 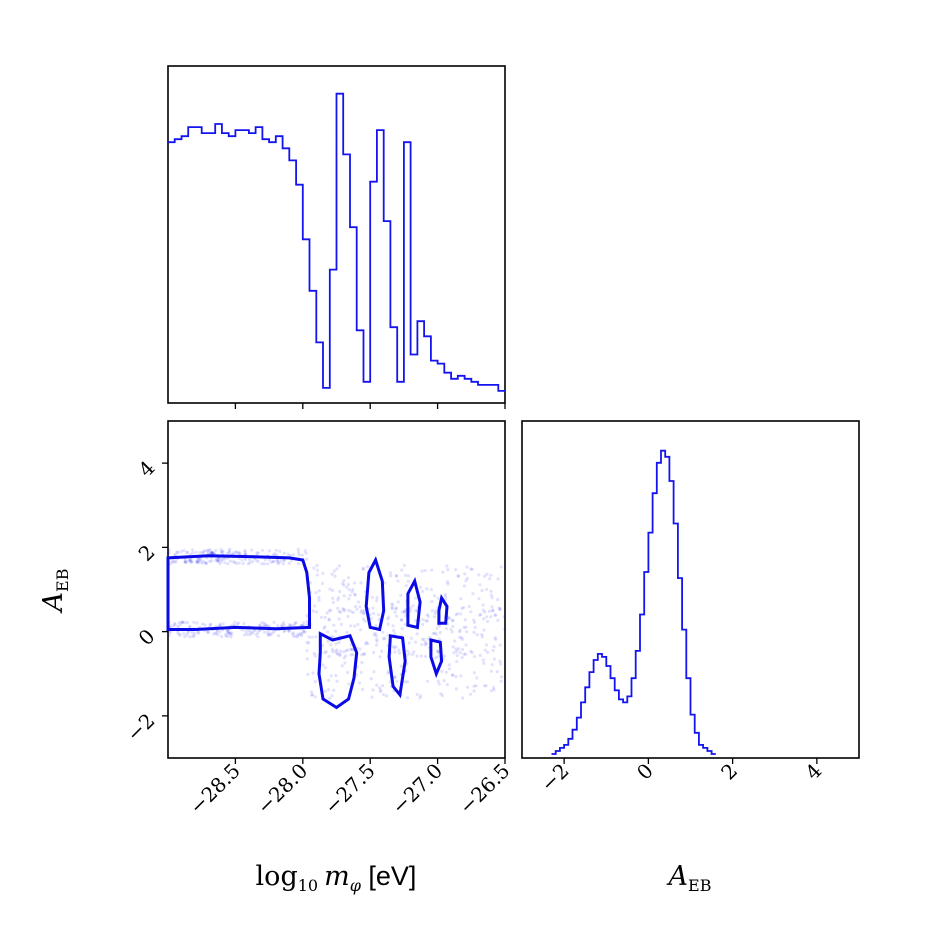 What do you see at coordinates (147, 637) in the screenshot?
I see `y-tick-label: 0` at bounding box center [147, 637].